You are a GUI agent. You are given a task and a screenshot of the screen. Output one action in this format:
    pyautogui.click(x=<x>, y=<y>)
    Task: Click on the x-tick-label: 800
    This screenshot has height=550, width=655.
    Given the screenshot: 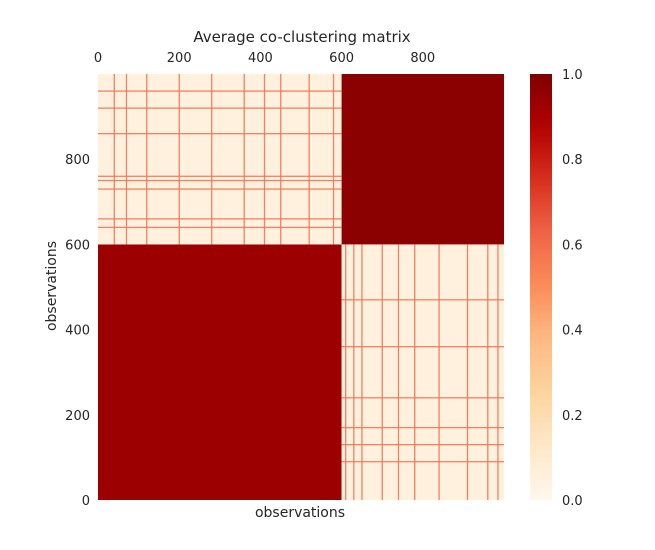 What is the action you would take?
    pyautogui.click(x=422, y=58)
    